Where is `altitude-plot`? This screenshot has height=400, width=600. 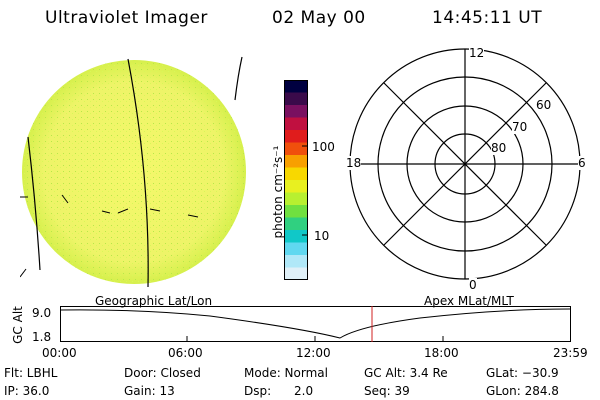 altitude-plot is located at coordinates (315, 324).